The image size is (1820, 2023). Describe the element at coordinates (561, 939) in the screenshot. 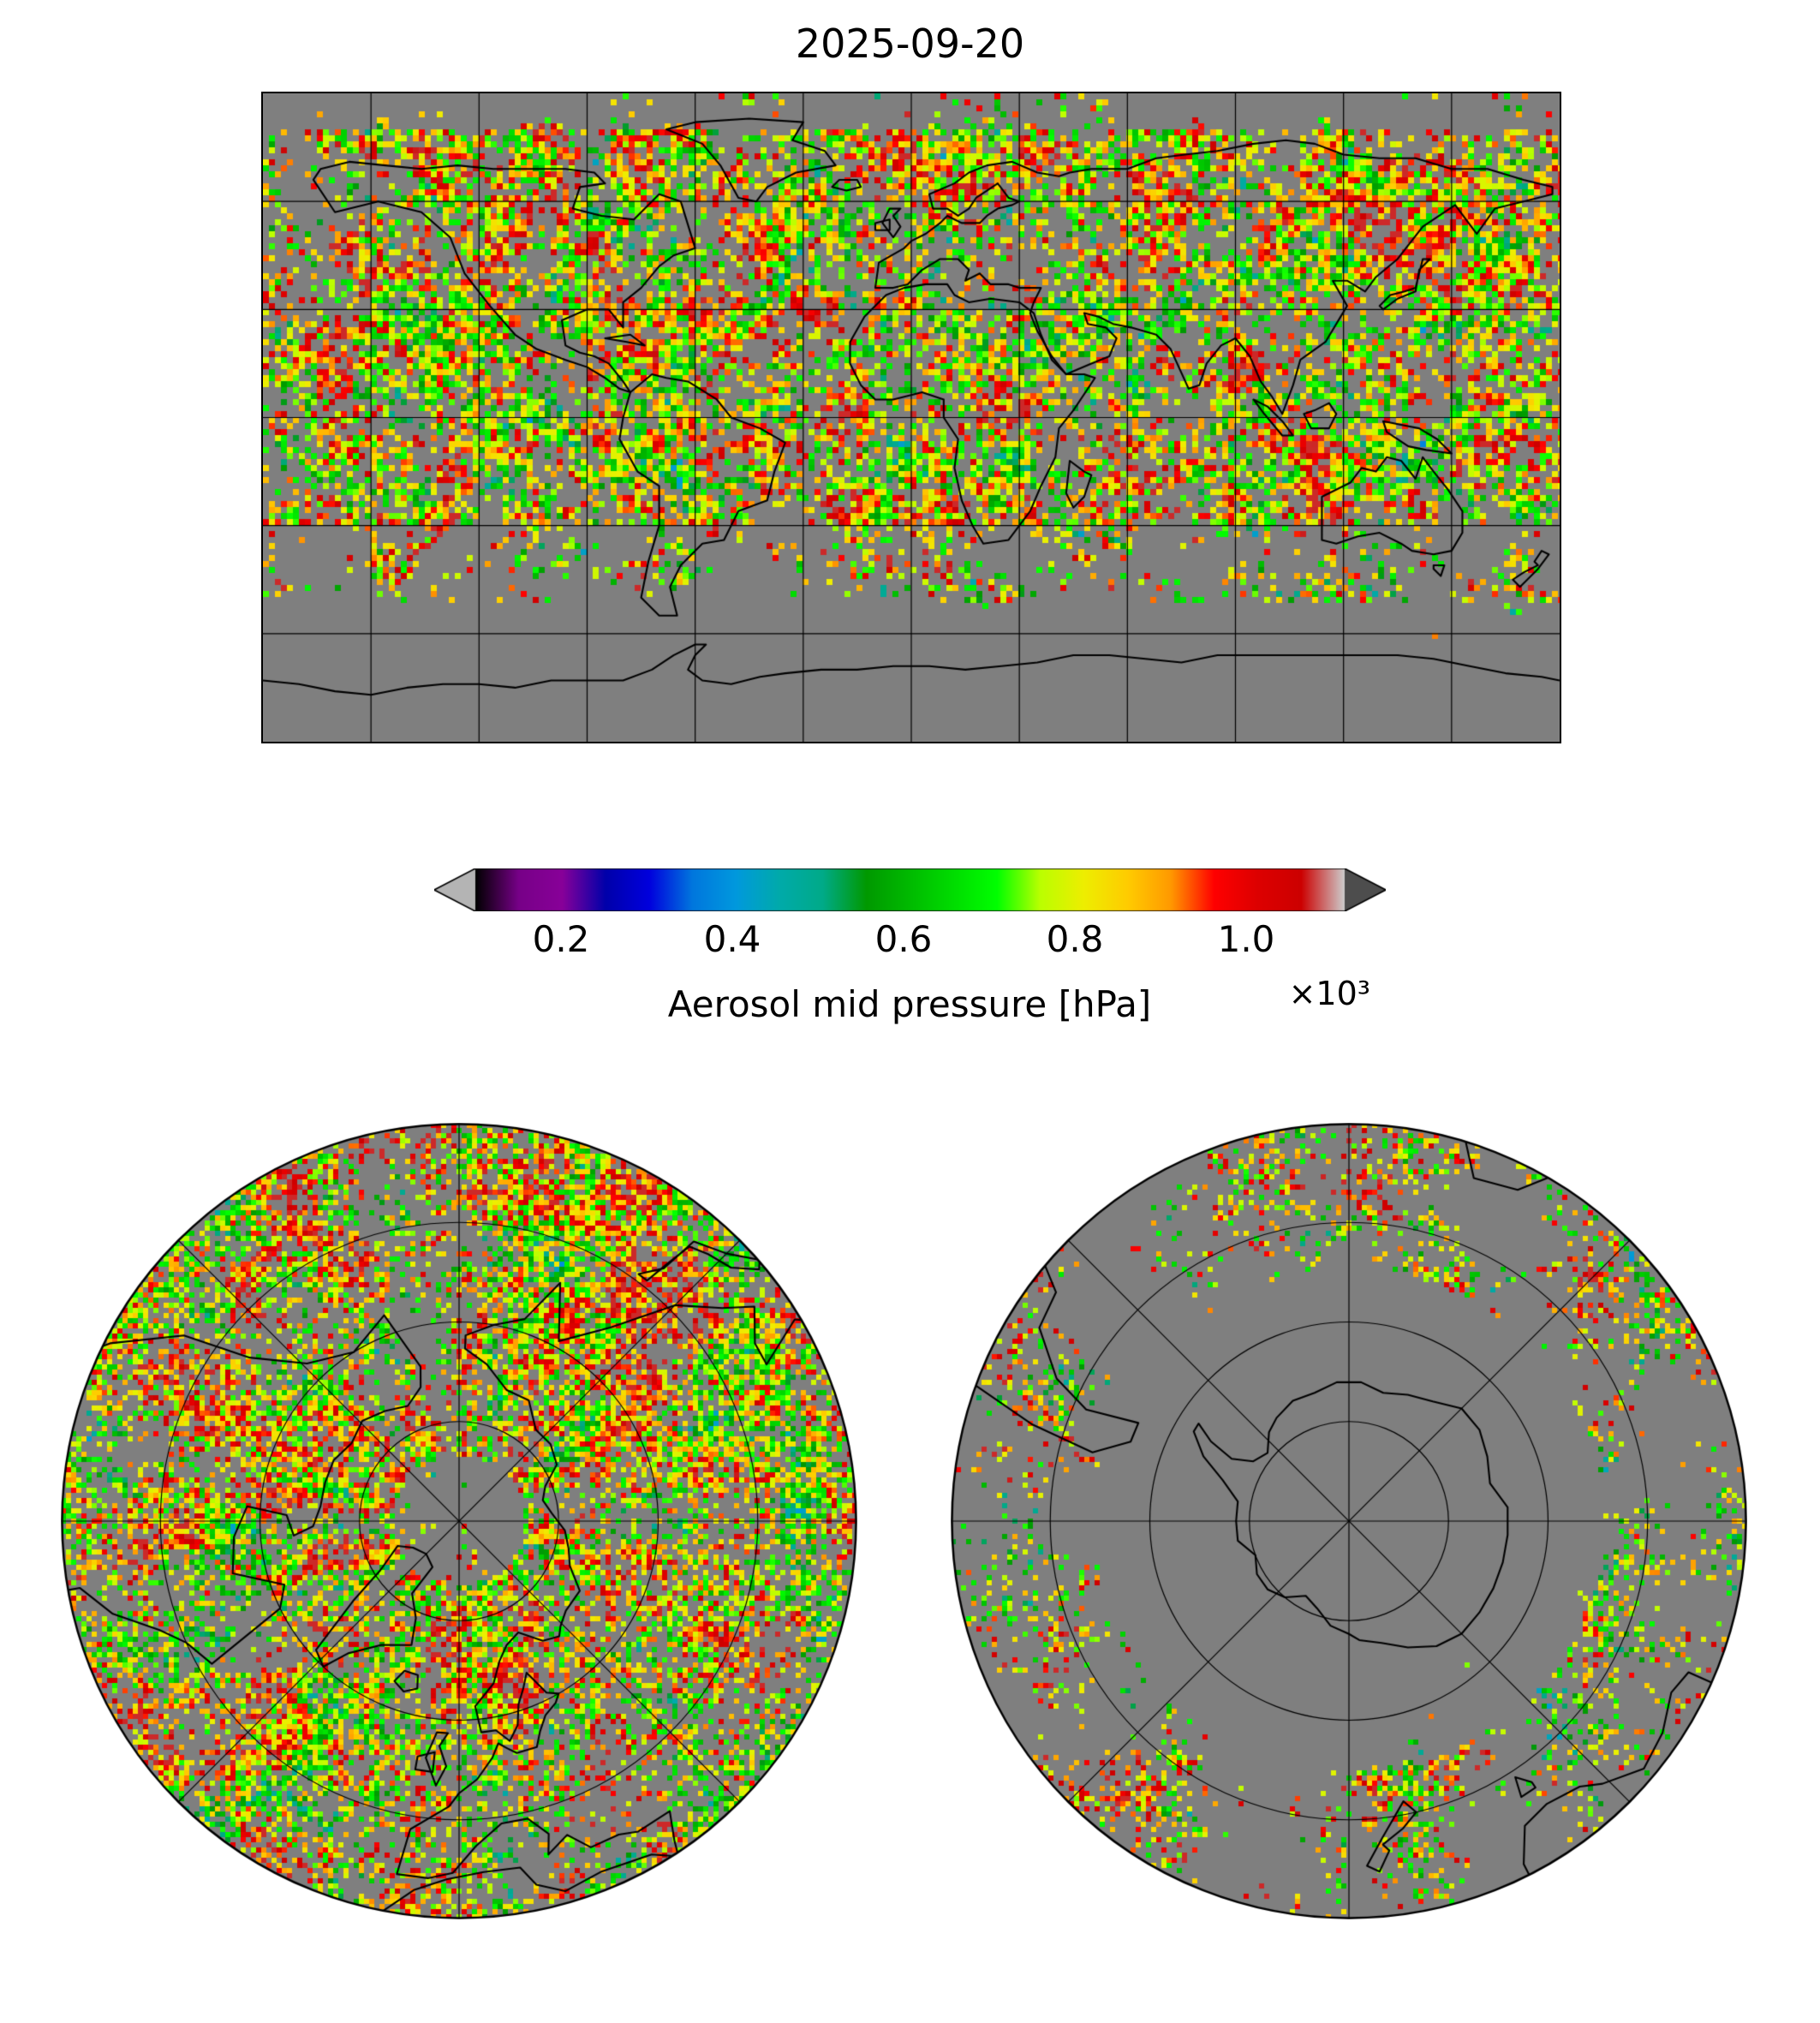

I see `colorbar-tick-label: 0.2` at that location.